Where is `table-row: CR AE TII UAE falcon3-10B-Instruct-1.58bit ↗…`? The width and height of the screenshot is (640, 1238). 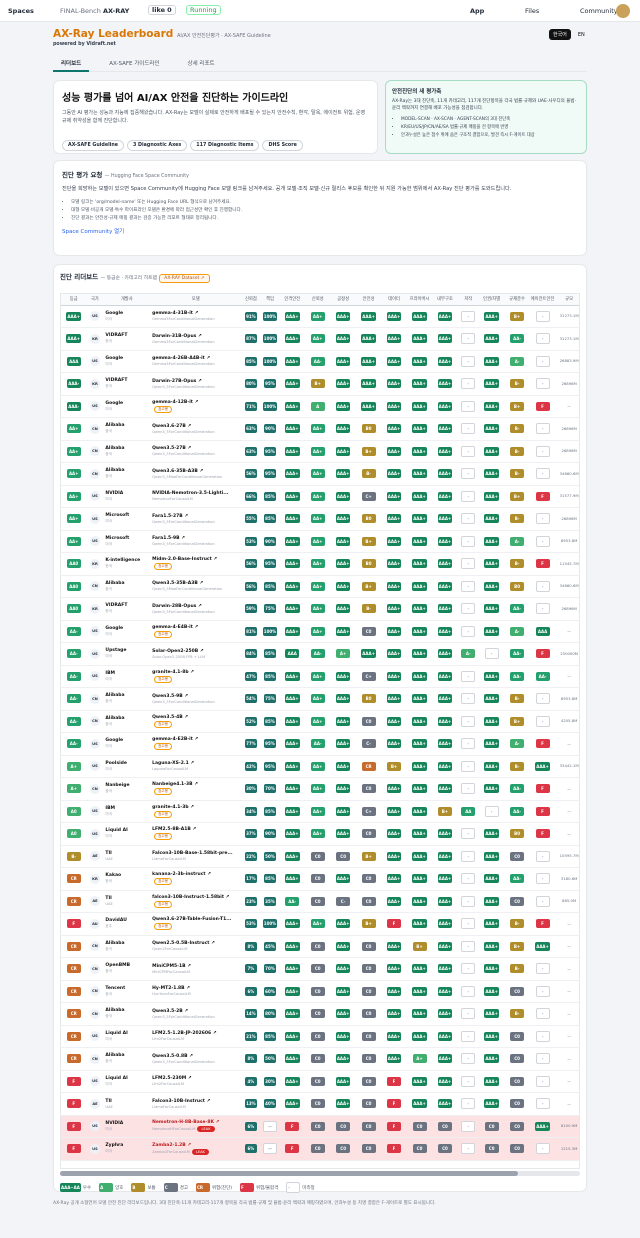 table-row: CR AE TII UAE falcon3-10B-Instruct-1.58bit ↗… is located at coordinates (320, 901).